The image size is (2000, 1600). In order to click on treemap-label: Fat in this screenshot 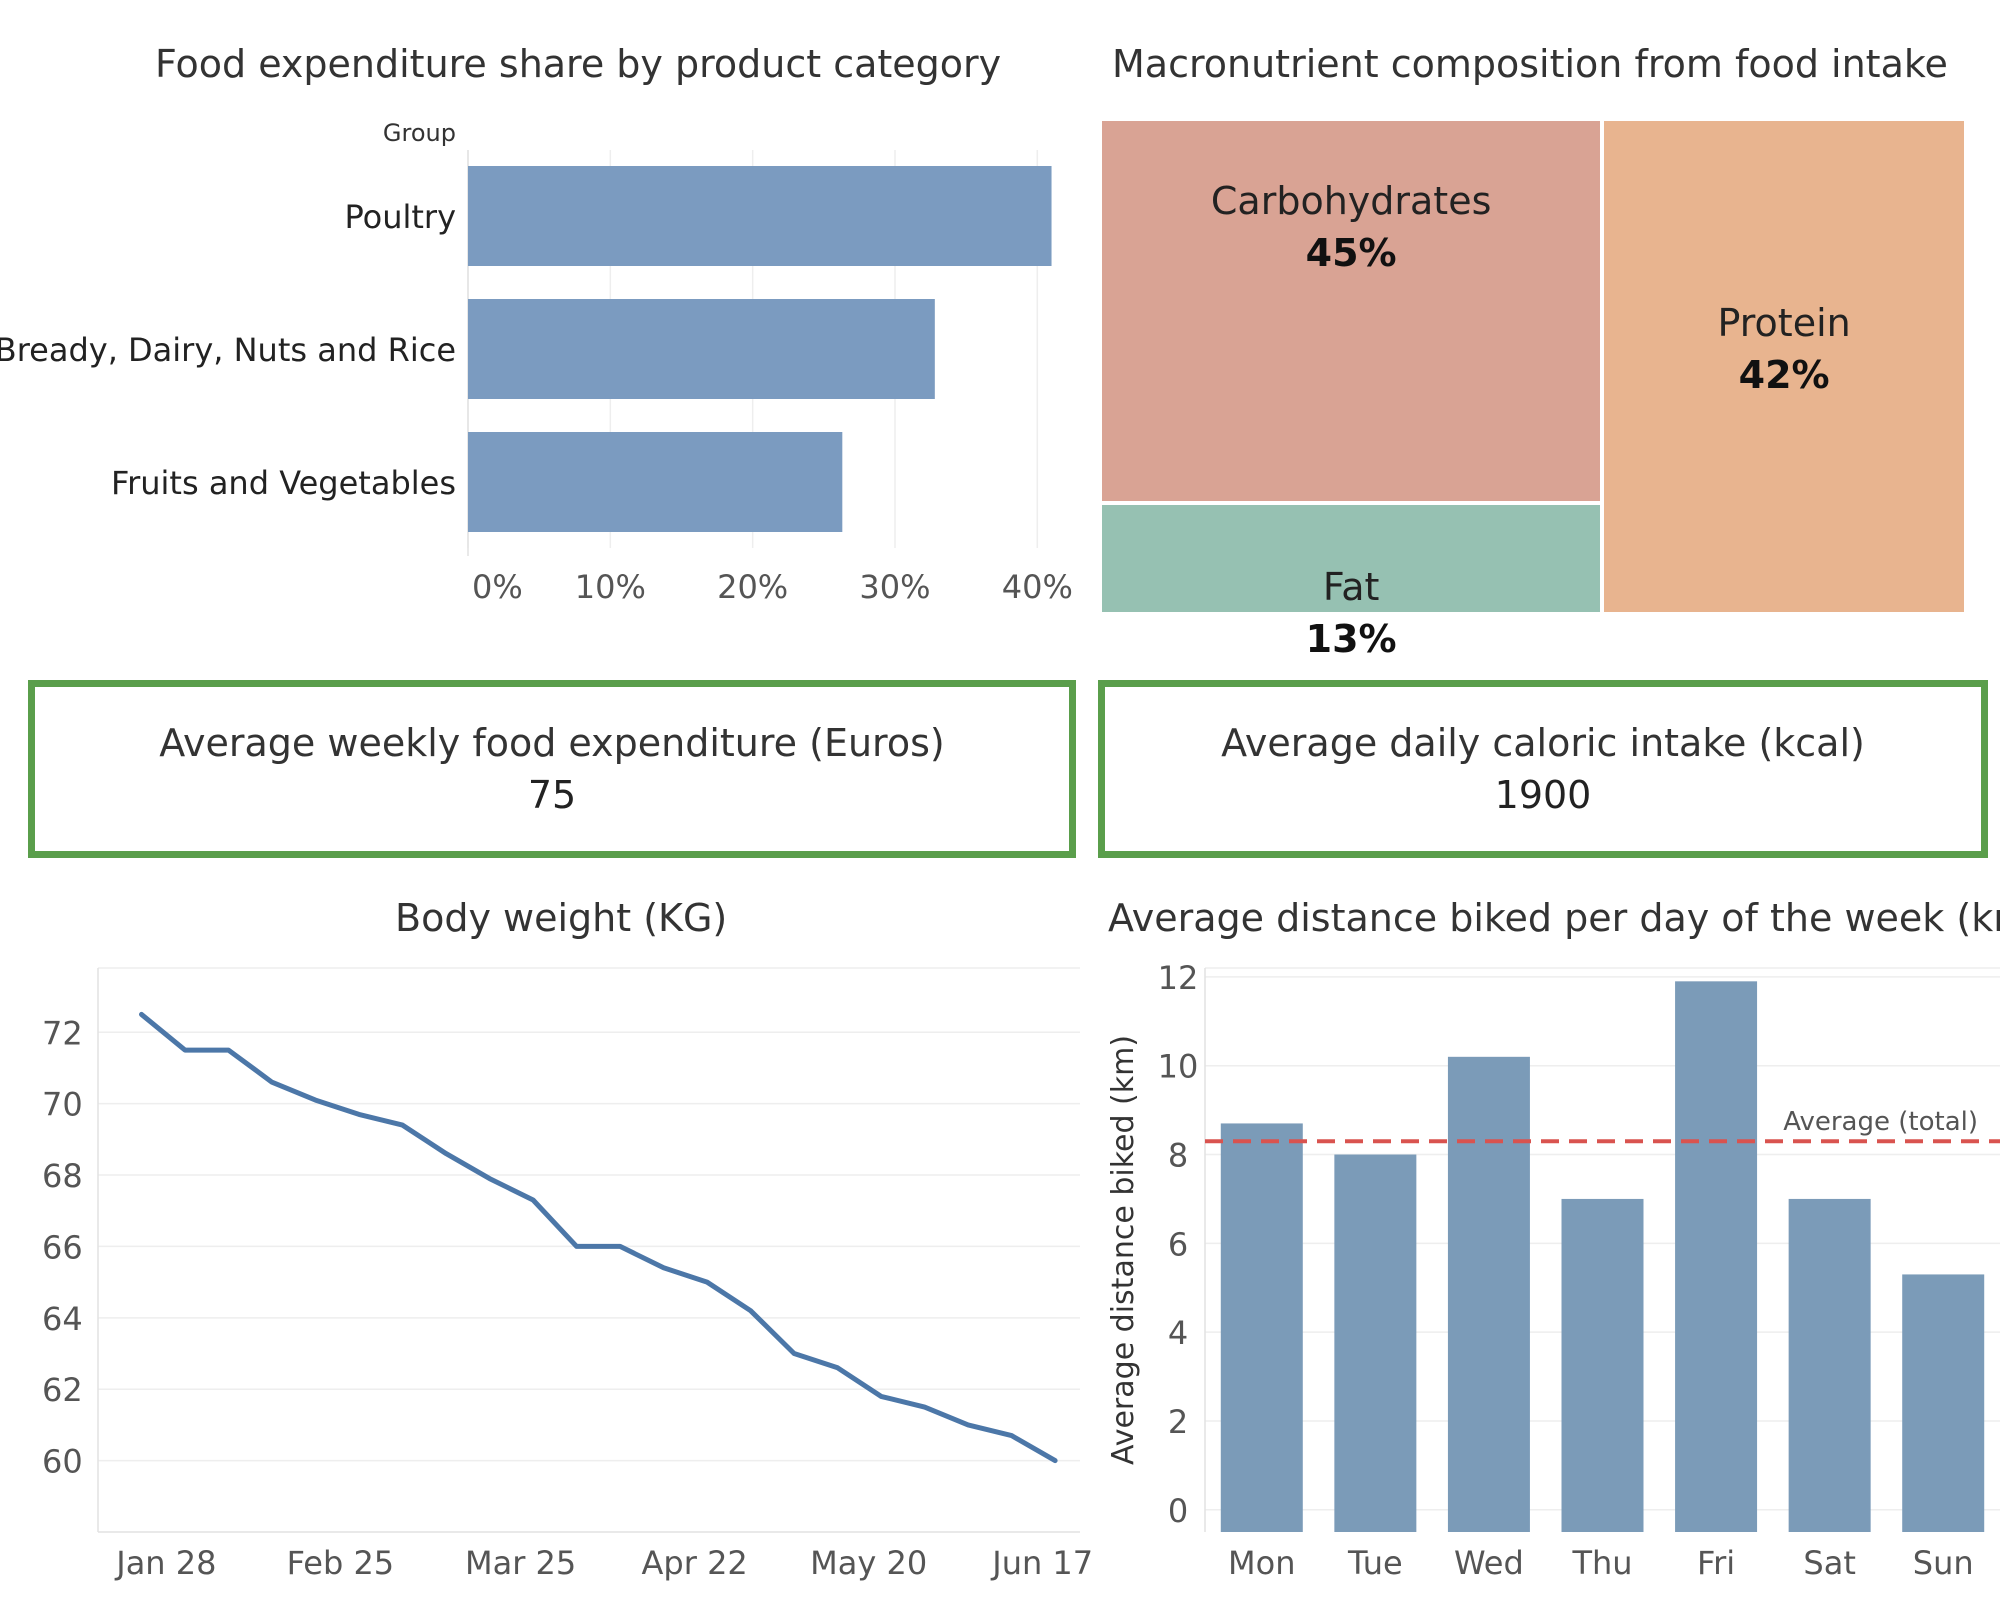, I will do `click(1351, 587)`.